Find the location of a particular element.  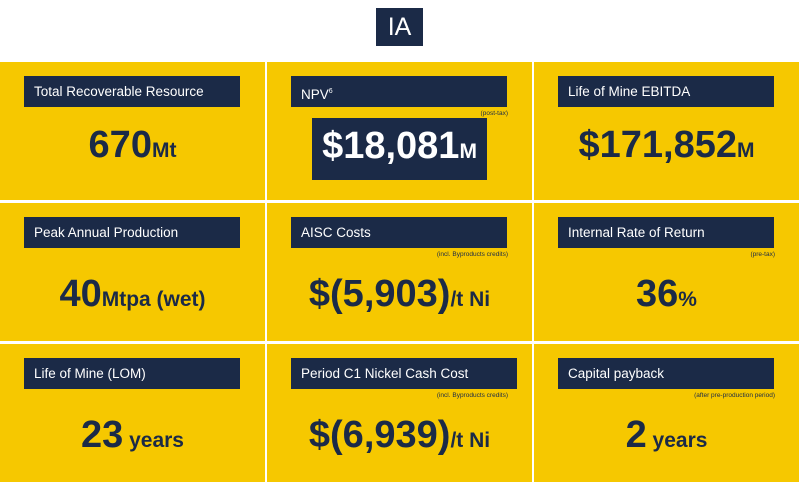

value-number: 23 is located at coordinates (102, 435).